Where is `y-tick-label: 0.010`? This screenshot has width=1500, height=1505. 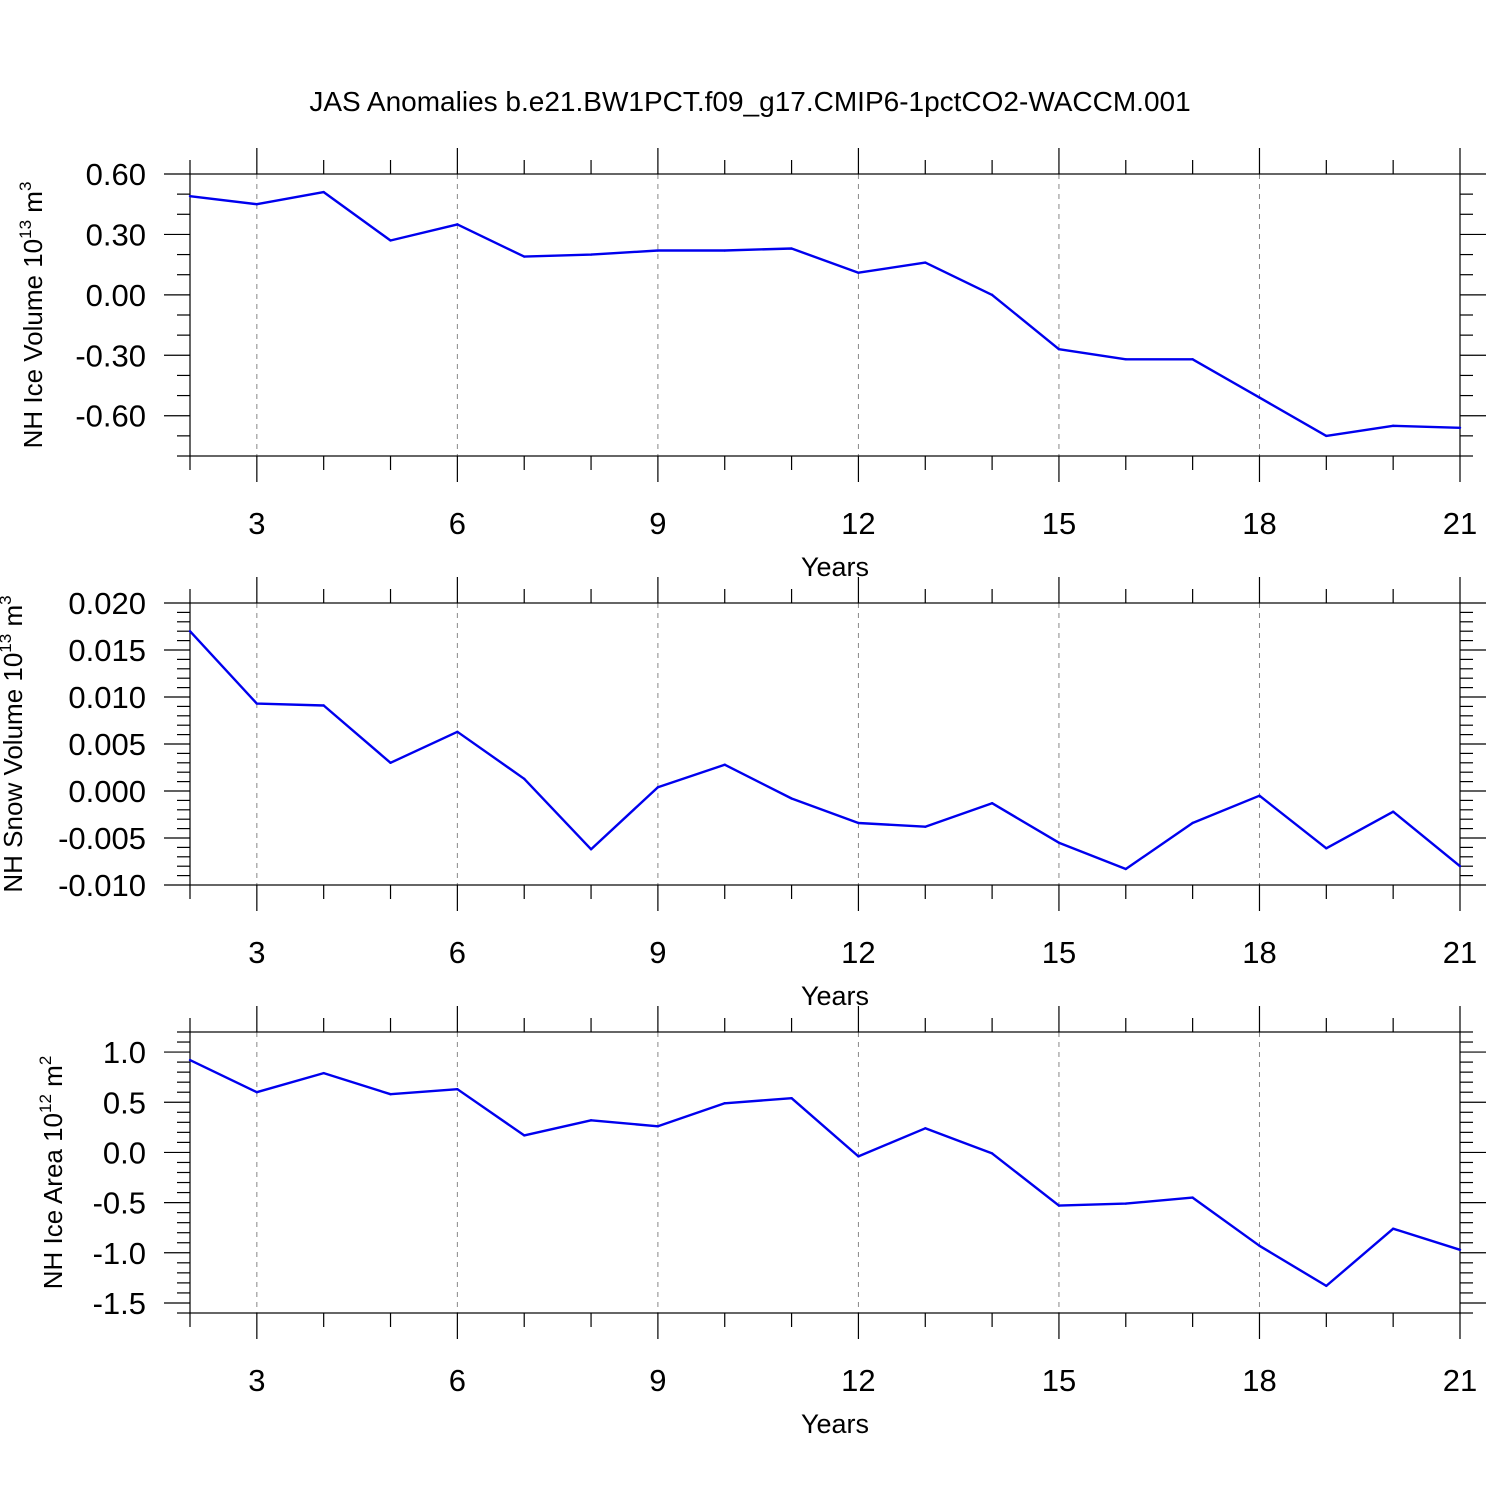
y-tick-label: 0.010 is located at coordinates (107, 697).